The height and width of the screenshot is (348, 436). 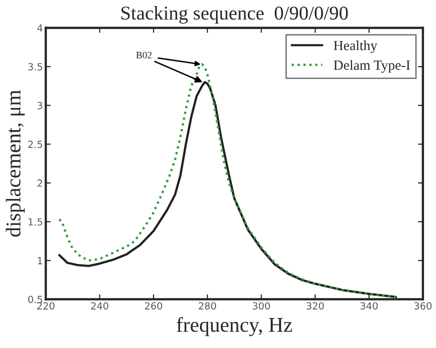 I want to click on y-tick-label: 3, so click(x=40, y=106).